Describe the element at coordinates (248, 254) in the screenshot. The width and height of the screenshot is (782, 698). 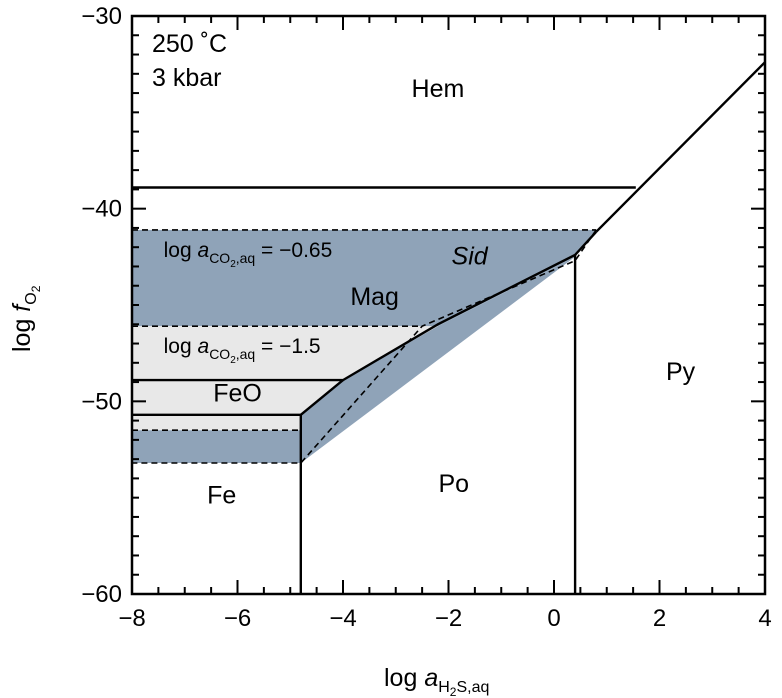
I see `co2-activity-label-0: log aCO2,aq = −0.65` at that location.